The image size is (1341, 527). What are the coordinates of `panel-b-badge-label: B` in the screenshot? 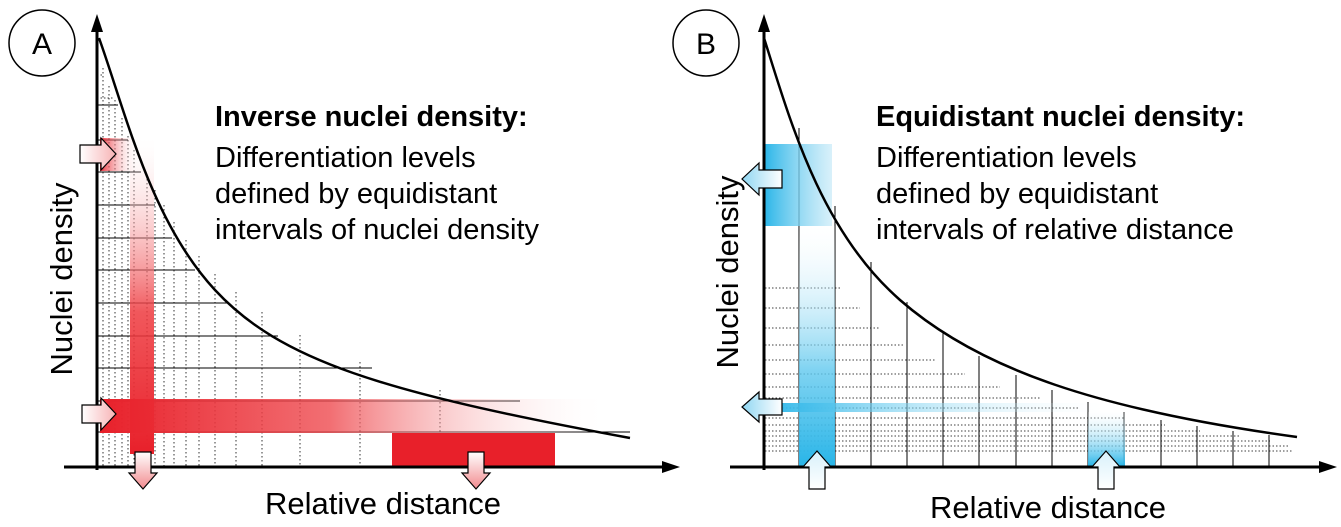 It's located at (706, 44).